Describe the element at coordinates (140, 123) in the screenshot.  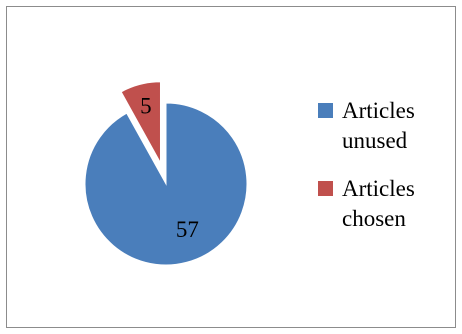
I see `pie-slice-chosen` at that location.